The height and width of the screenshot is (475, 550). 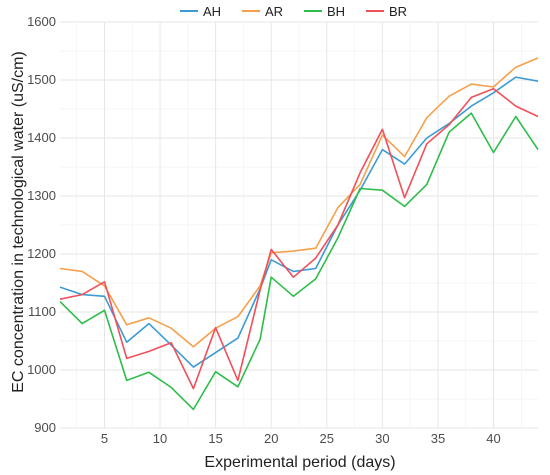 I want to click on x-tick-label: 20, so click(x=271, y=438).